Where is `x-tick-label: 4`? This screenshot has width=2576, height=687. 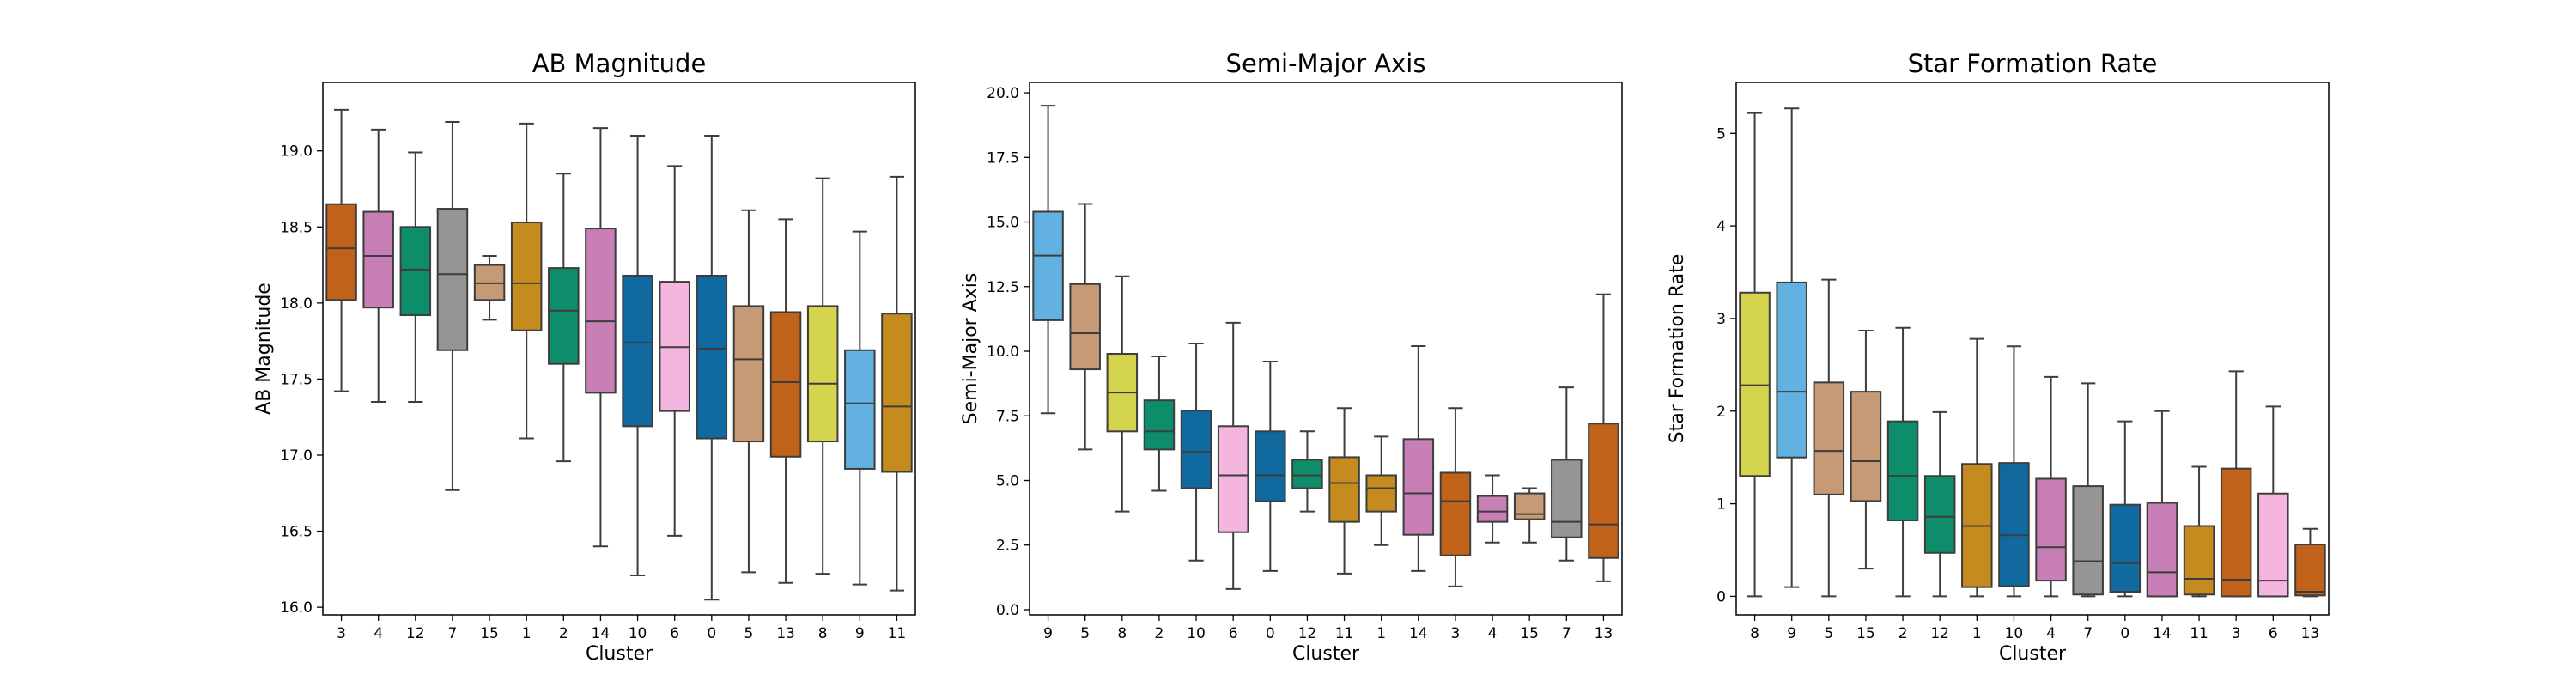 x-tick-label: 4 is located at coordinates (378, 633).